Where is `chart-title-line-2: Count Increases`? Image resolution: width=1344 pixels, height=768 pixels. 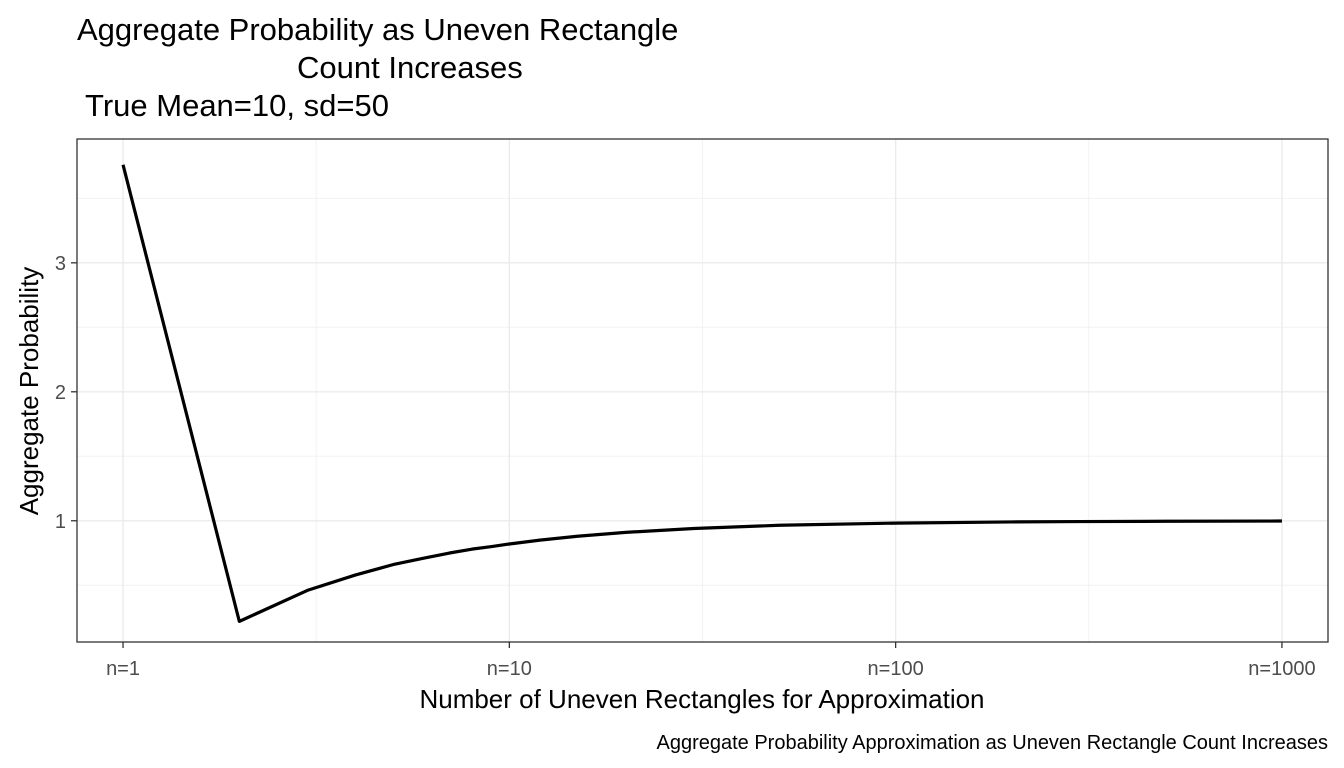 chart-title-line-2: Count Increases is located at coordinates (410, 67).